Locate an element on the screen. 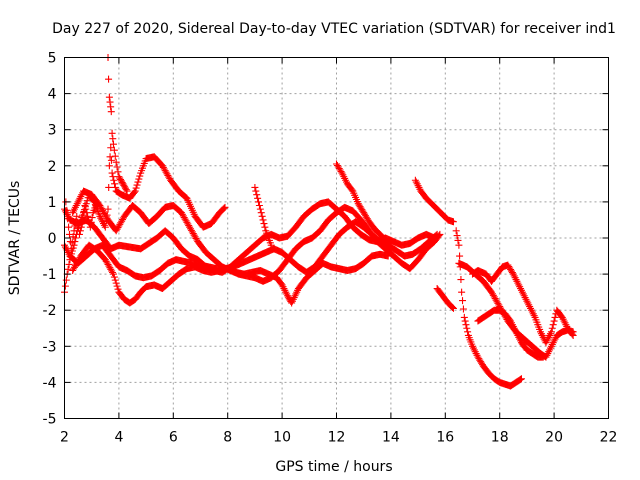 The width and height of the screenshot is (640, 480). x-tick-label: 4 is located at coordinates (118, 438).